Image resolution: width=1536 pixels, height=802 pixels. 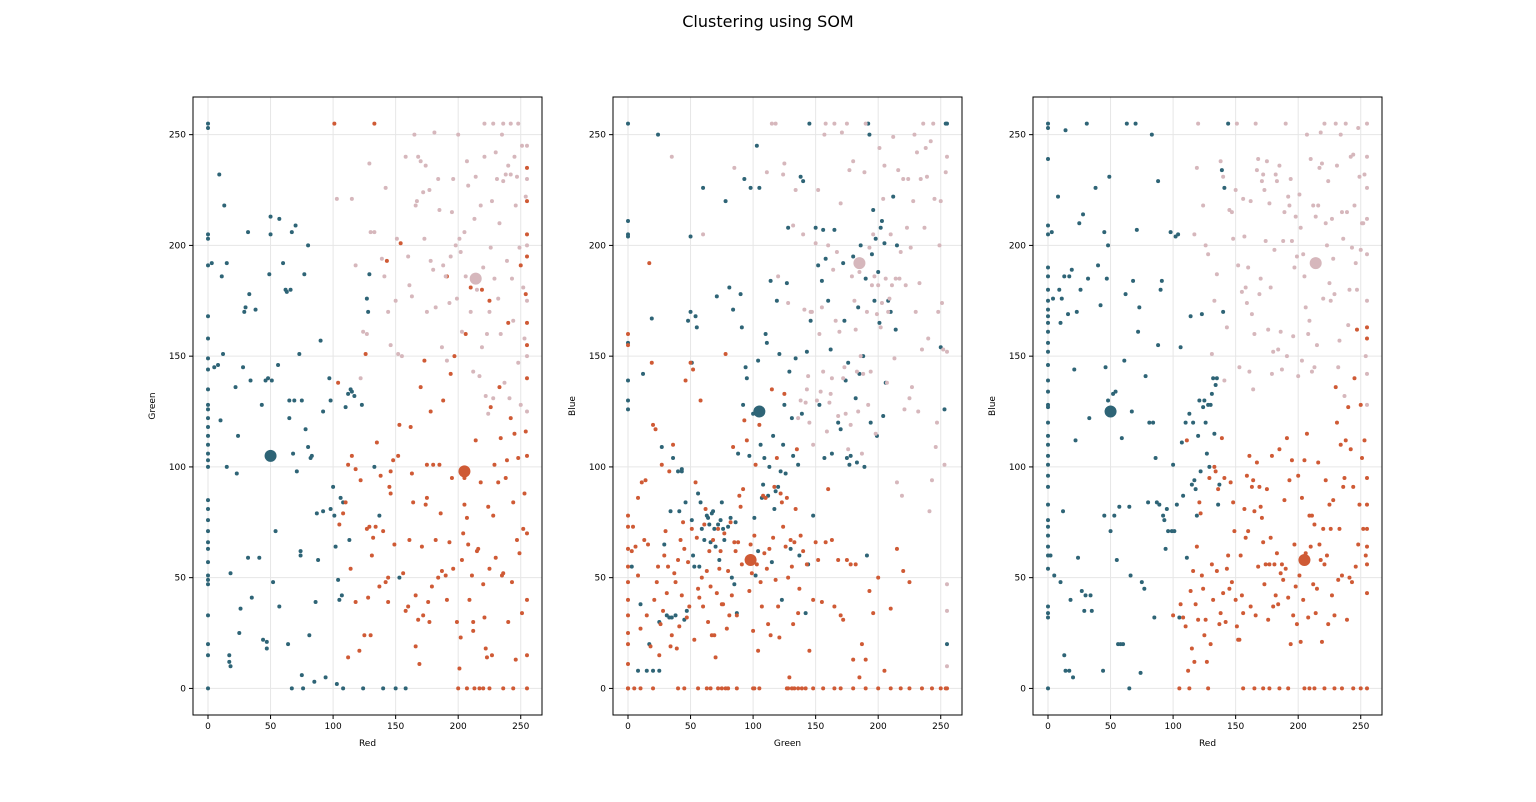 What do you see at coordinates (177, 357) in the screenshot?
I see `y-tick-label: 150` at bounding box center [177, 357].